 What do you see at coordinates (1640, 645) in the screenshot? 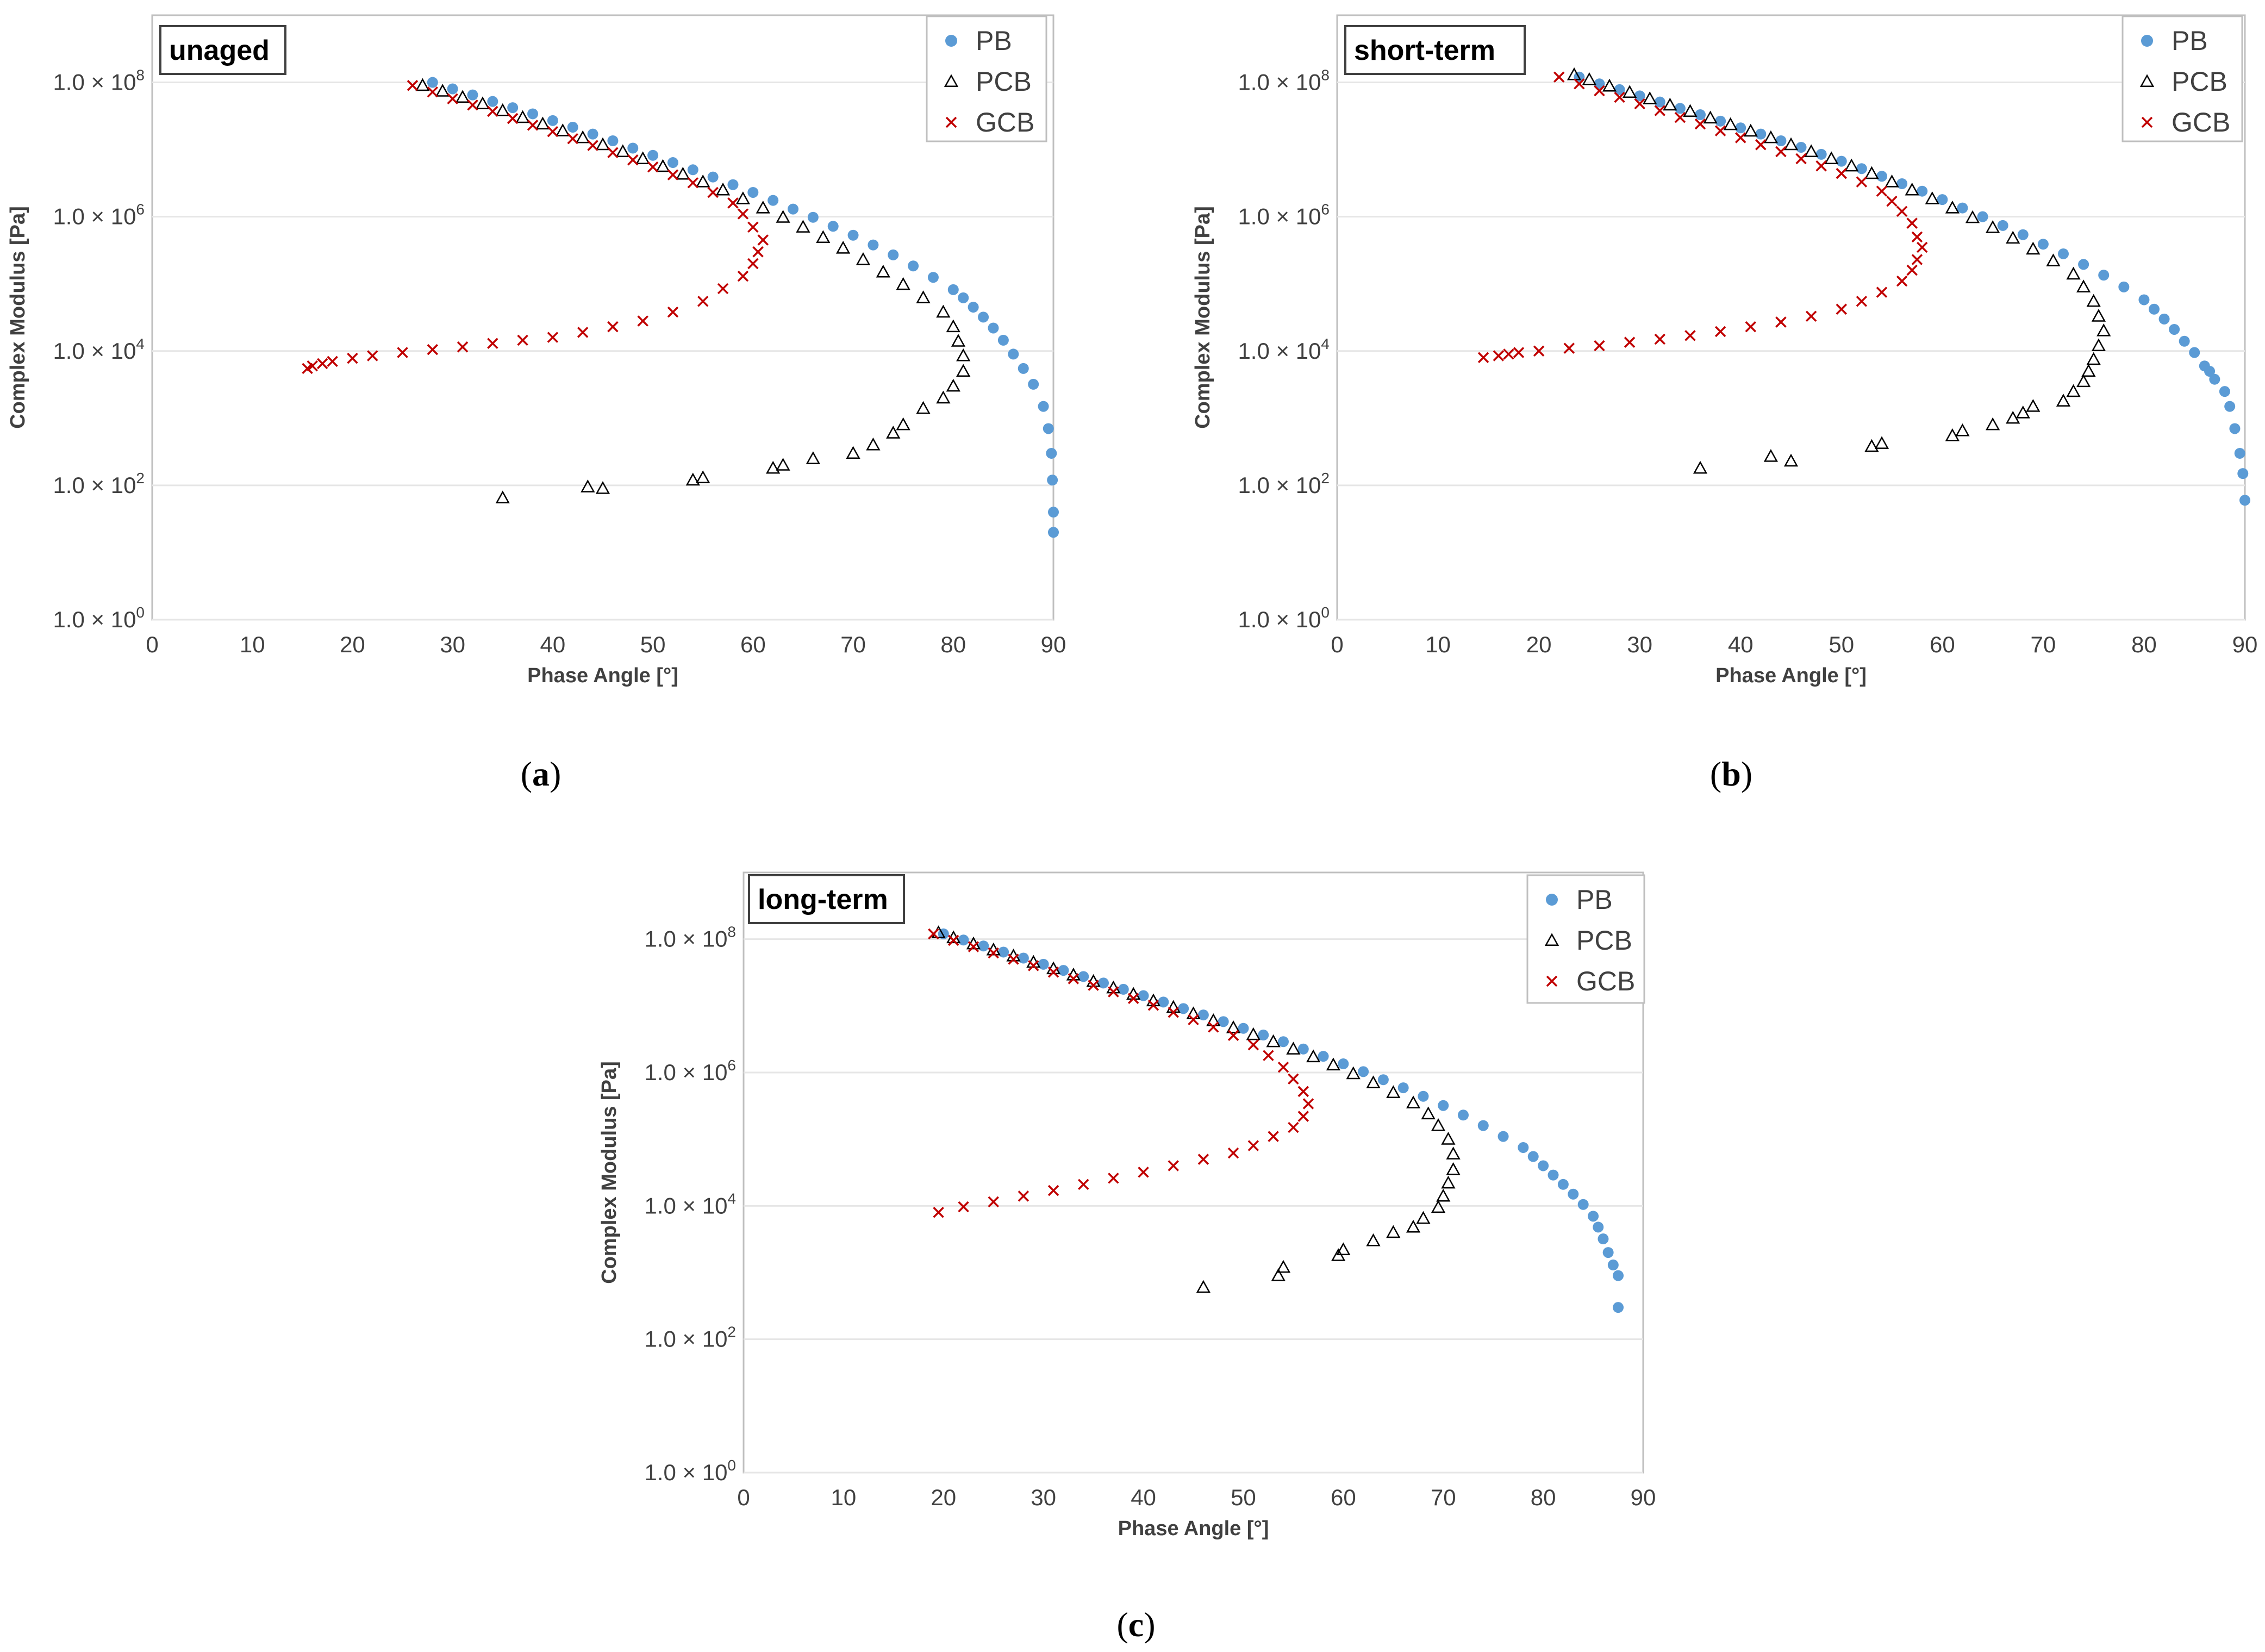
I see `x-tick-label: 30` at bounding box center [1640, 645].